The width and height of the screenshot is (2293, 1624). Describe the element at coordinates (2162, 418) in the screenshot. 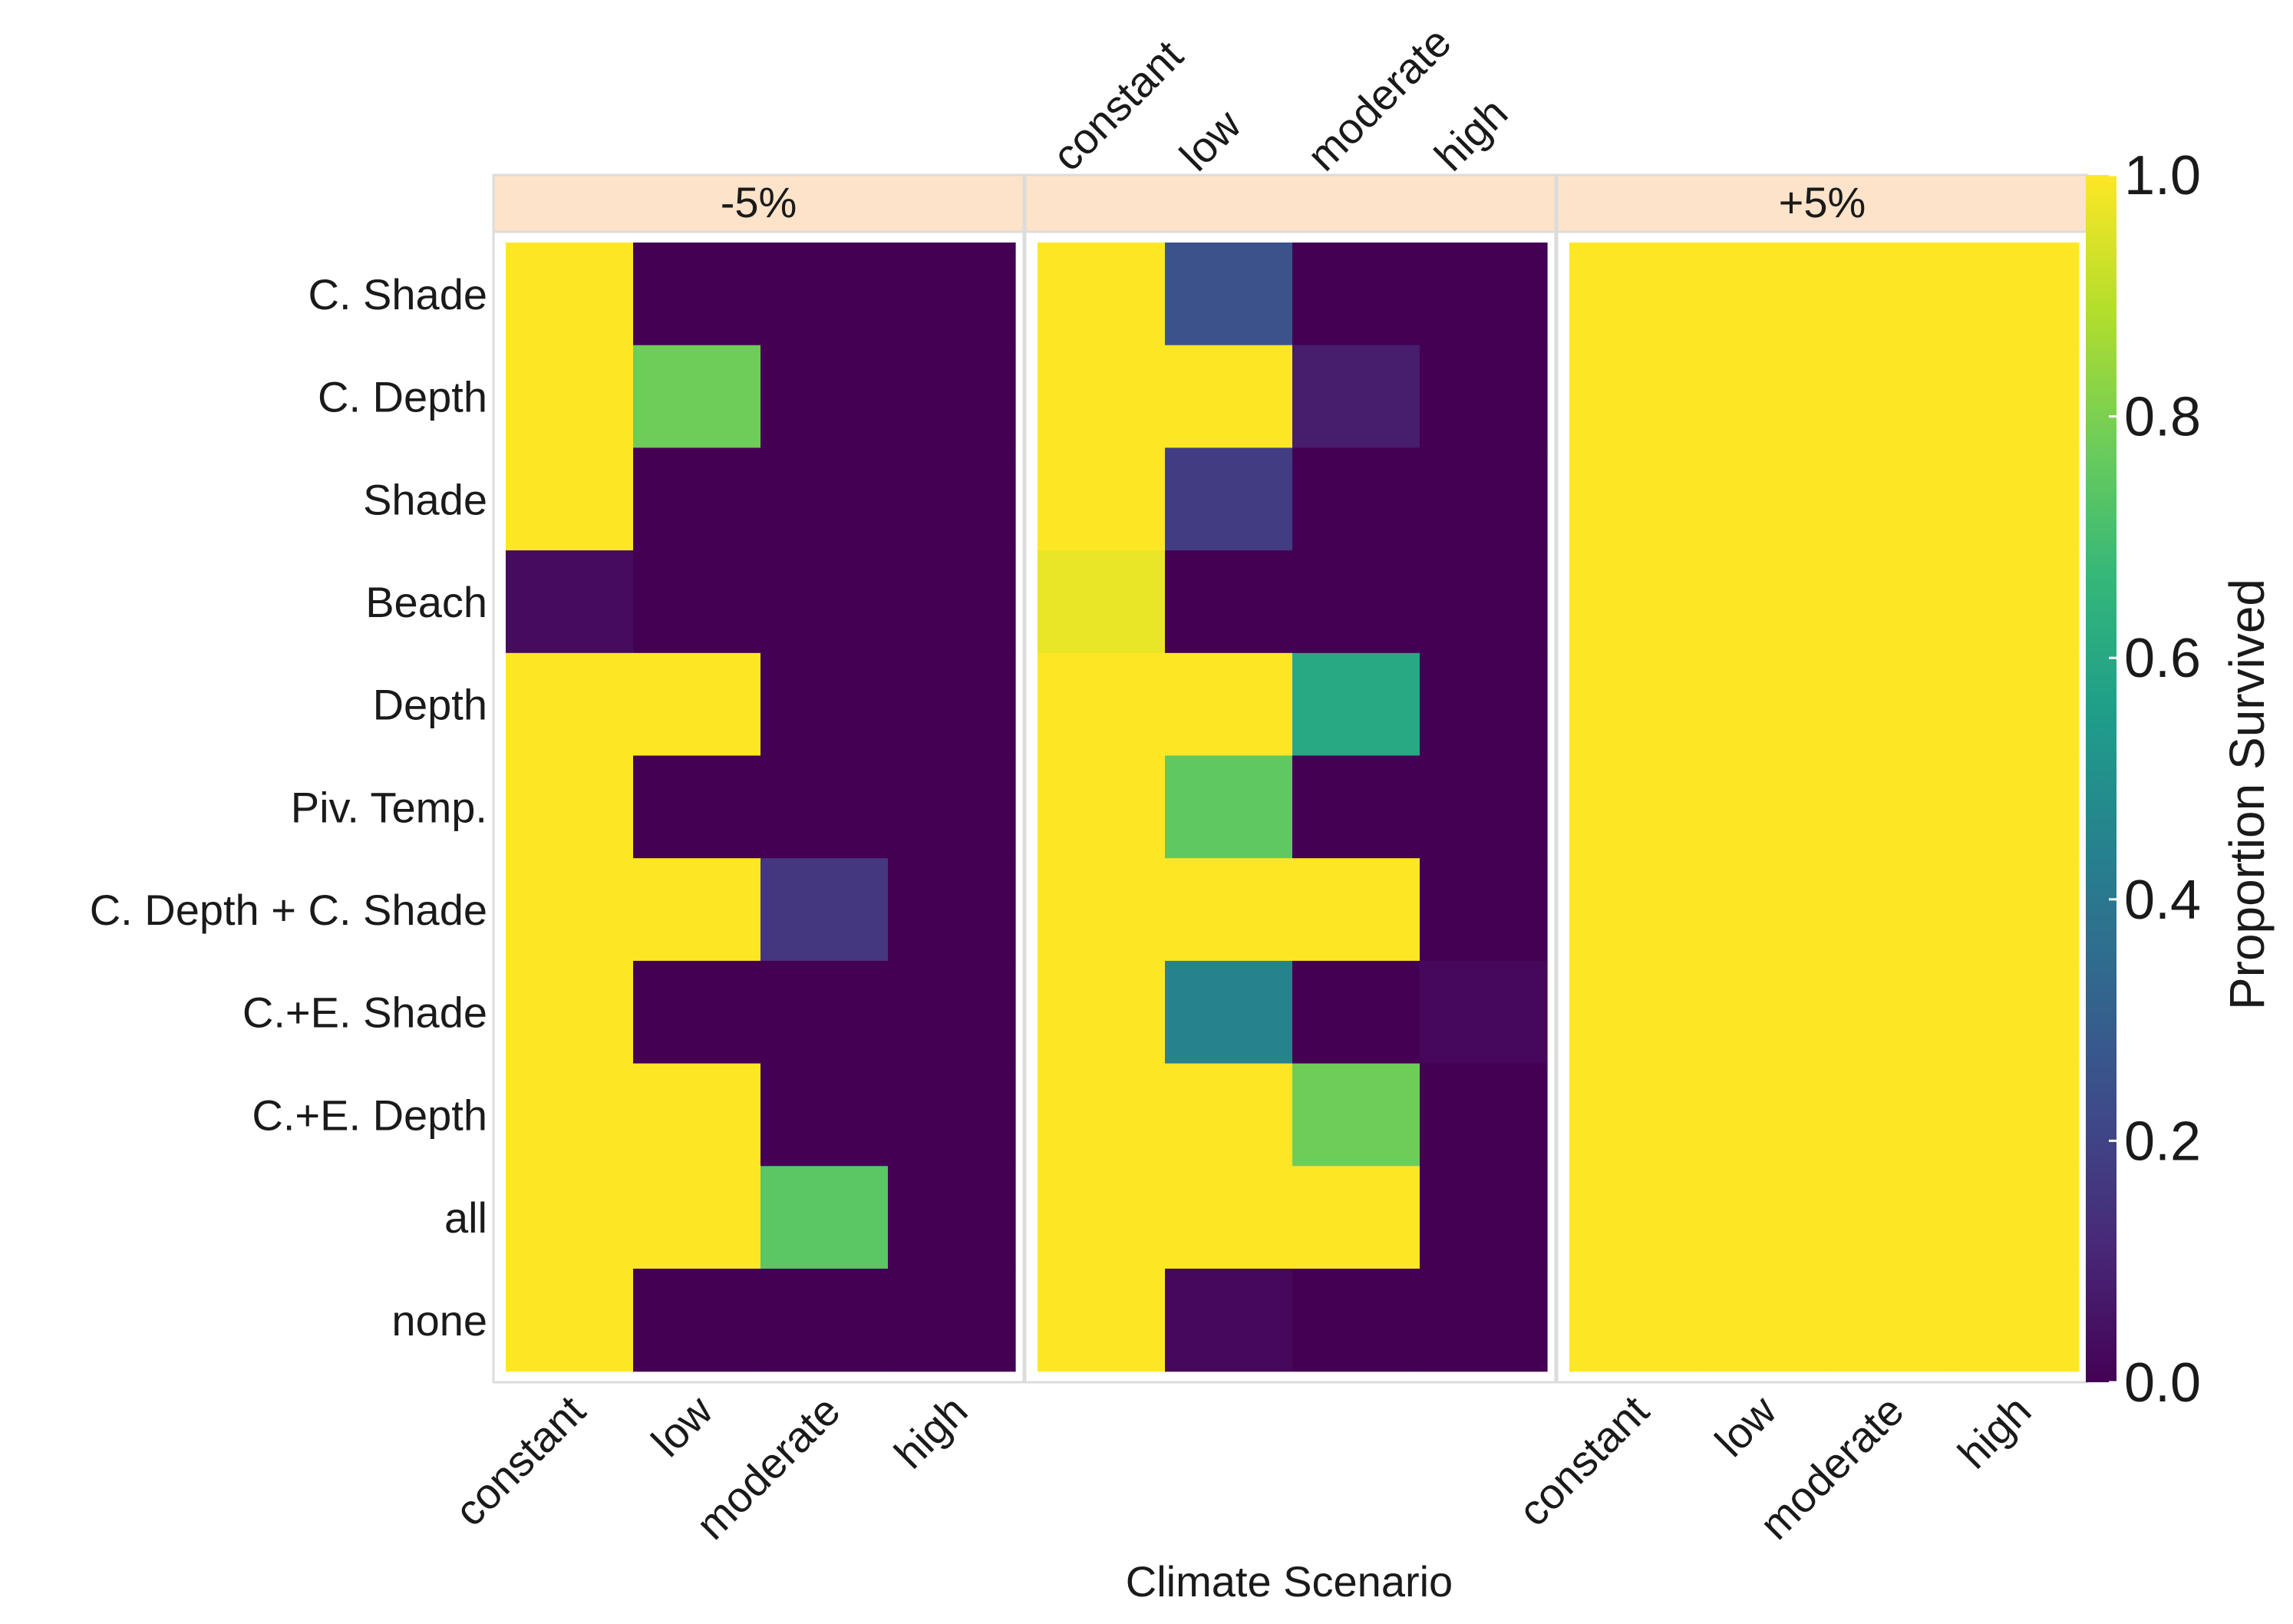

I see `colorbar-tick-label: 0.8` at that location.